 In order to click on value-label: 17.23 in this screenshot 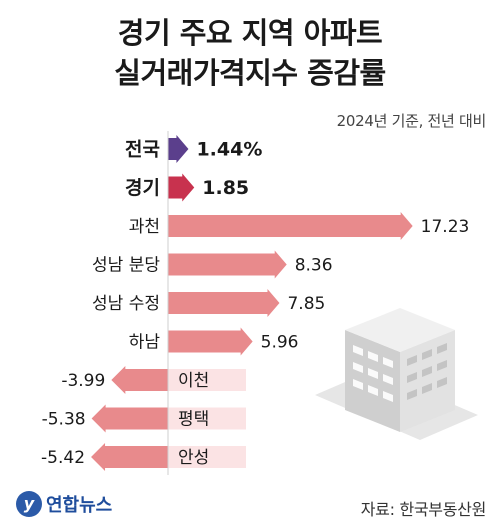, I will do `click(445, 227)`.